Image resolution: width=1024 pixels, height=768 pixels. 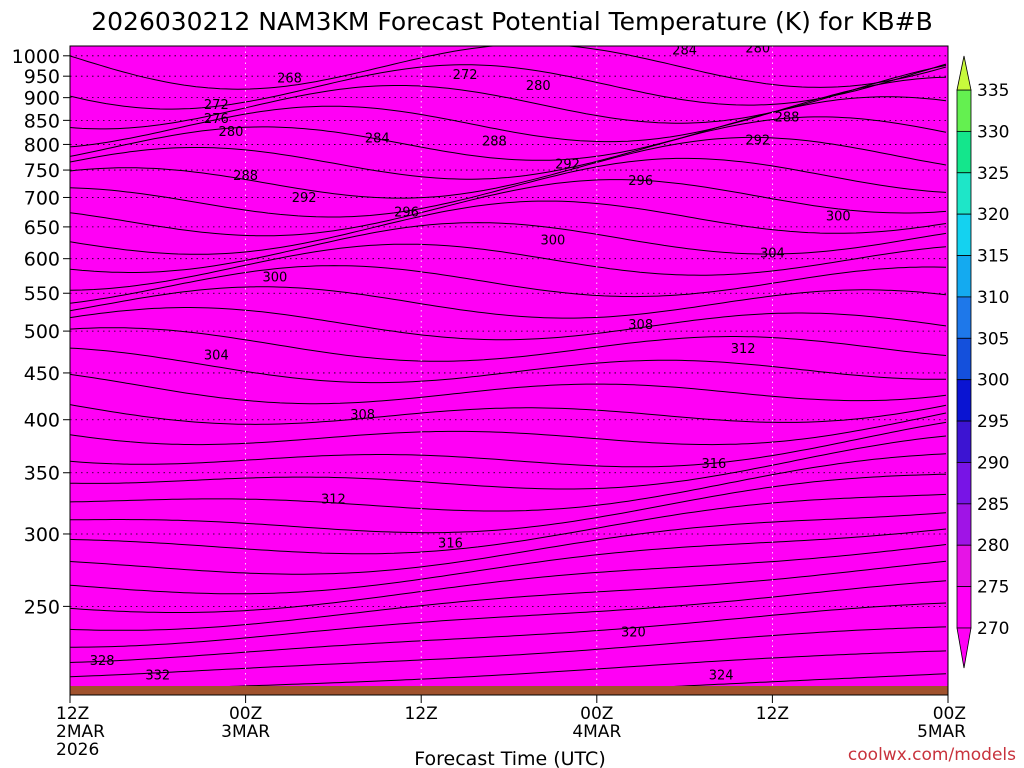 I want to click on y-tick-label: 600, so click(x=42, y=260).